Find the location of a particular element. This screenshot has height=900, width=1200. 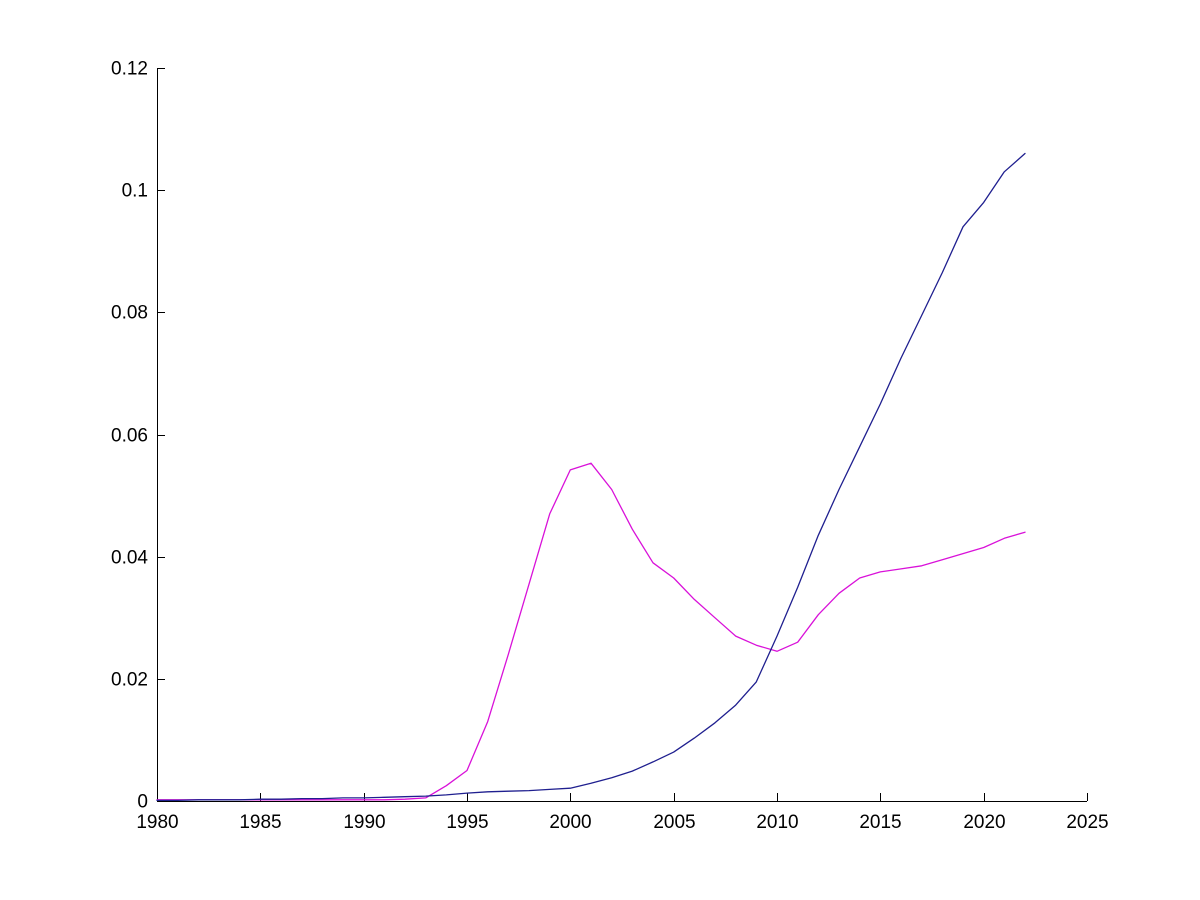

y-tick-label: 0.06 is located at coordinates (129, 436).